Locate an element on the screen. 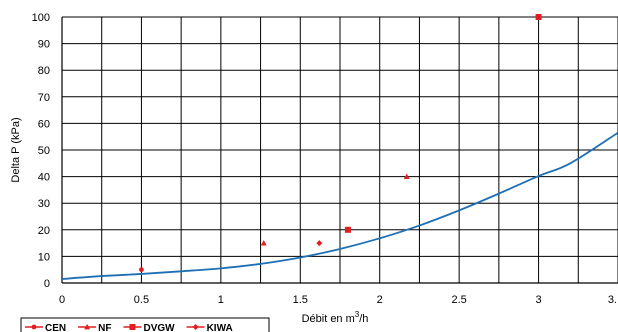 The height and width of the screenshot is (332, 618). legend-label-kiwa: KIWA is located at coordinates (220, 327).